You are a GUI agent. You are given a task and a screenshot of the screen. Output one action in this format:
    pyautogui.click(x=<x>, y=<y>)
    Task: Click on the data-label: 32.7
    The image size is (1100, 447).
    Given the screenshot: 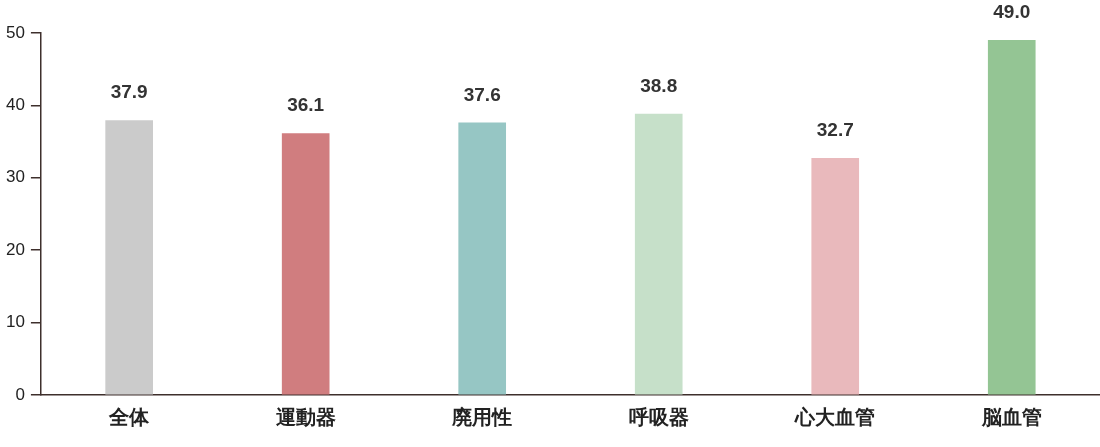 What is the action you would take?
    pyautogui.click(x=835, y=129)
    